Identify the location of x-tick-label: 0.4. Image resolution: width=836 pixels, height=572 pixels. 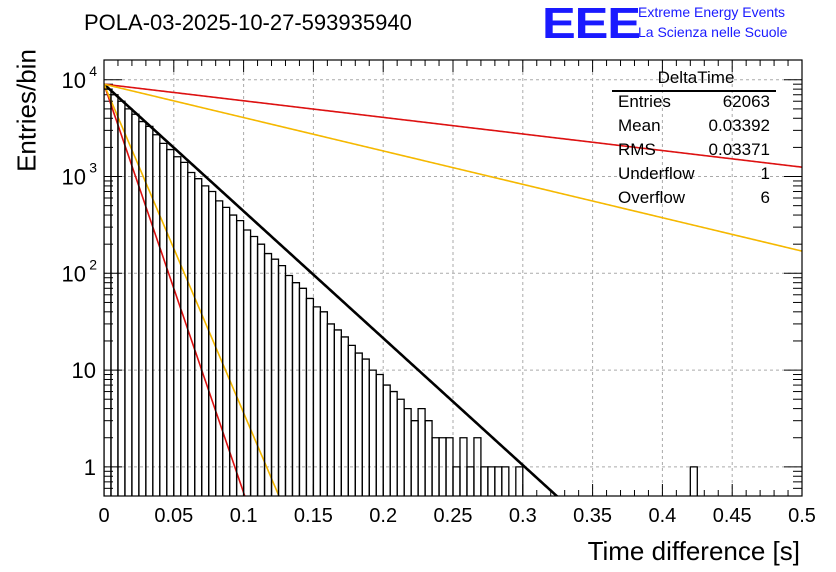
(662, 516).